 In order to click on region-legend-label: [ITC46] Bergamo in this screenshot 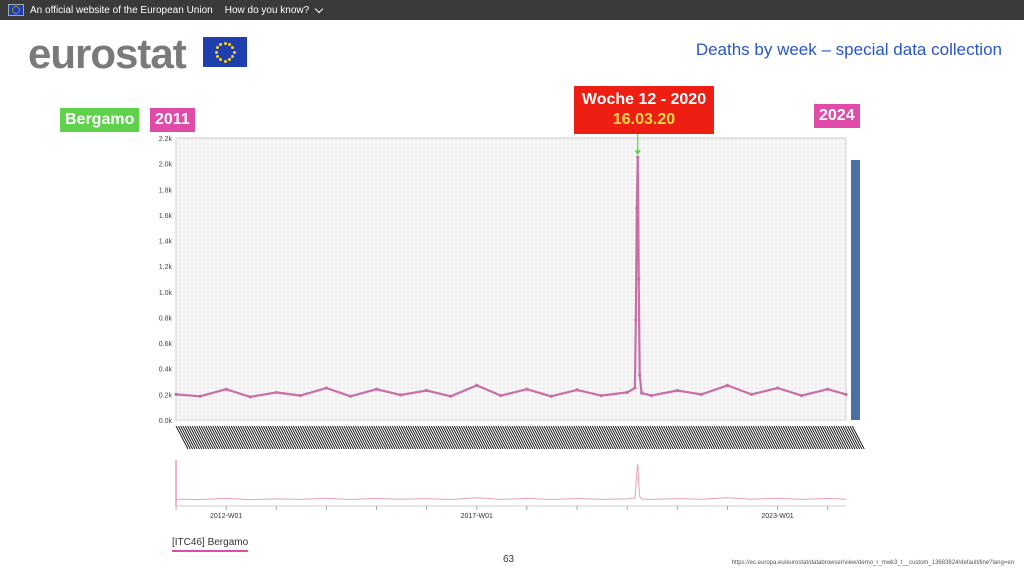, I will do `click(210, 544)`.